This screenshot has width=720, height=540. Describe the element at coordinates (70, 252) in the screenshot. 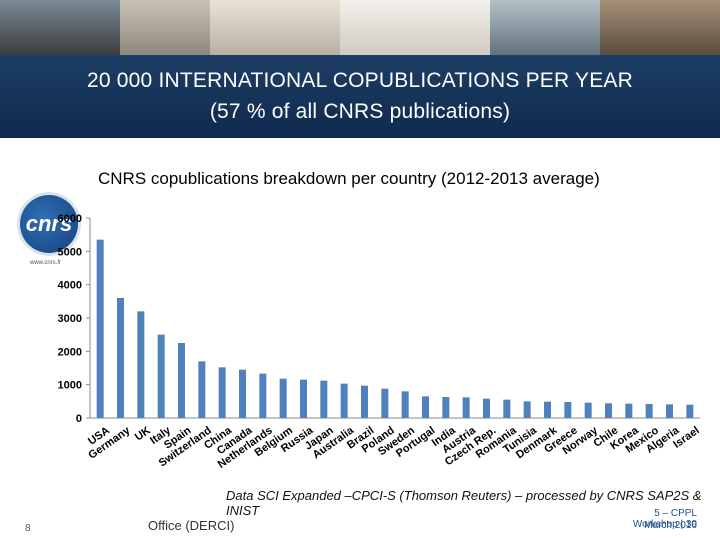

I see `y-tick-label: 5000` at that location.